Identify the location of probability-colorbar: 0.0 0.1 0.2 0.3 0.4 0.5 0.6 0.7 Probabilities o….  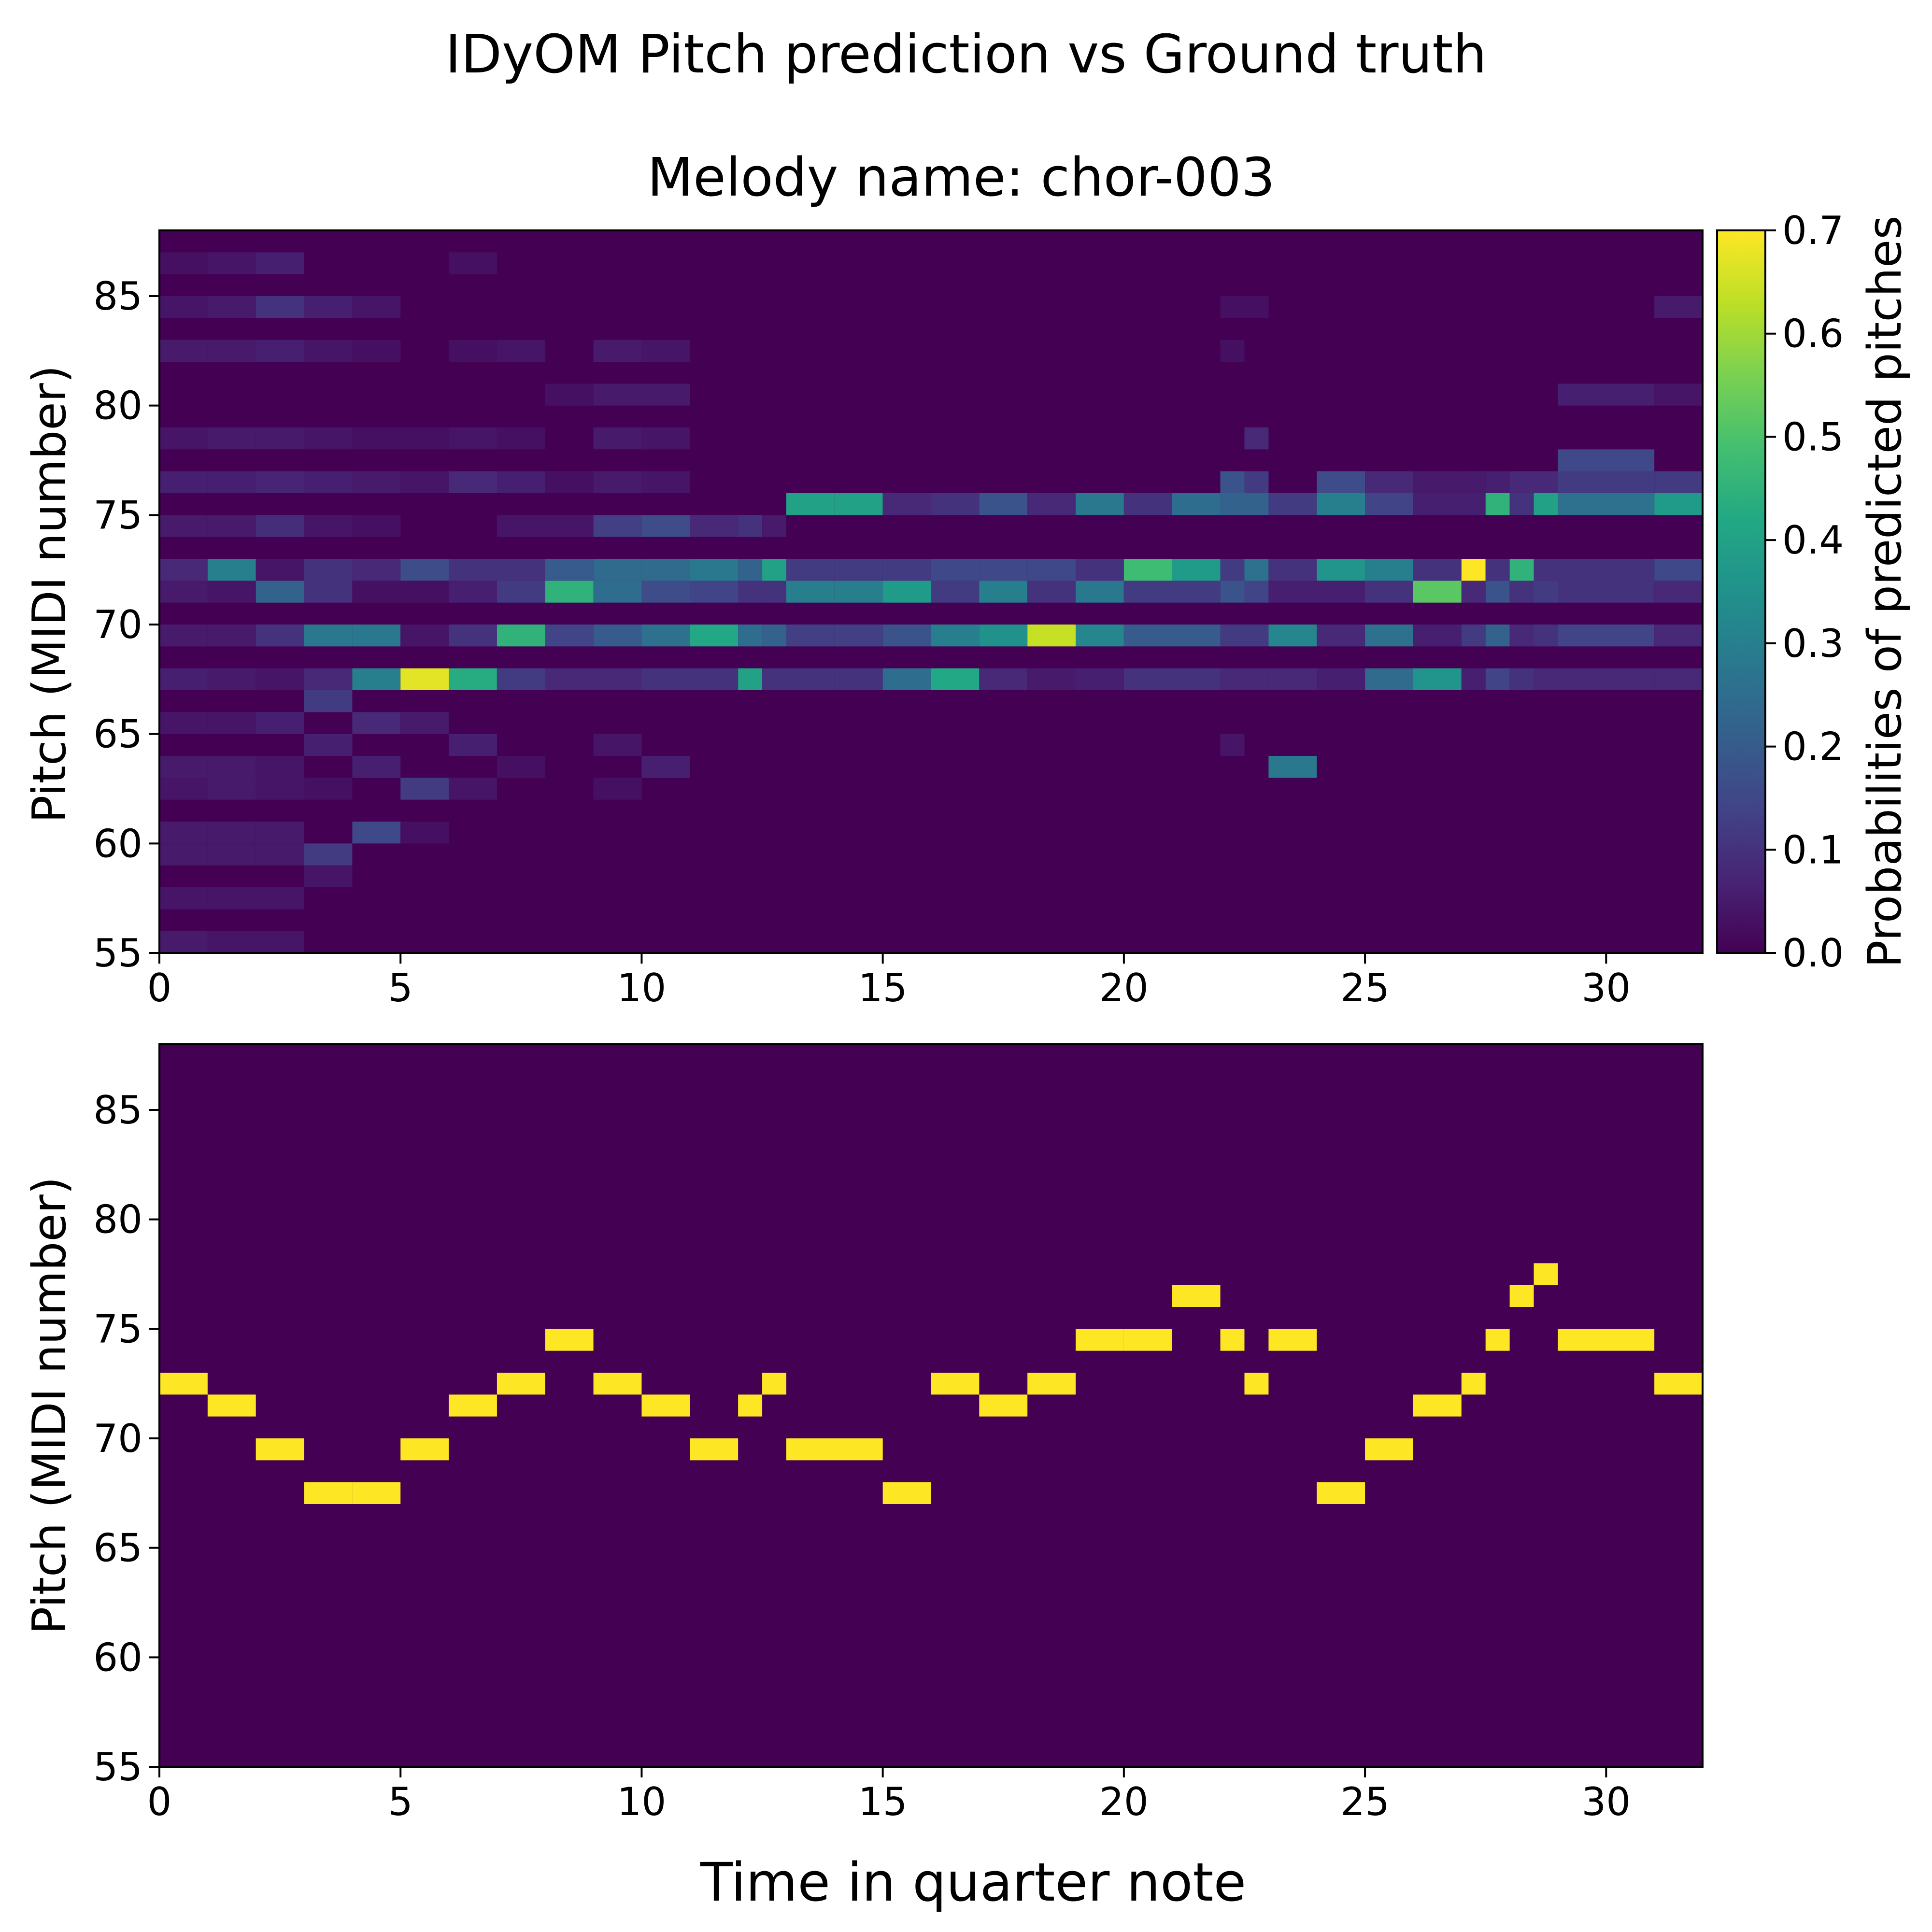
(1814, 592).